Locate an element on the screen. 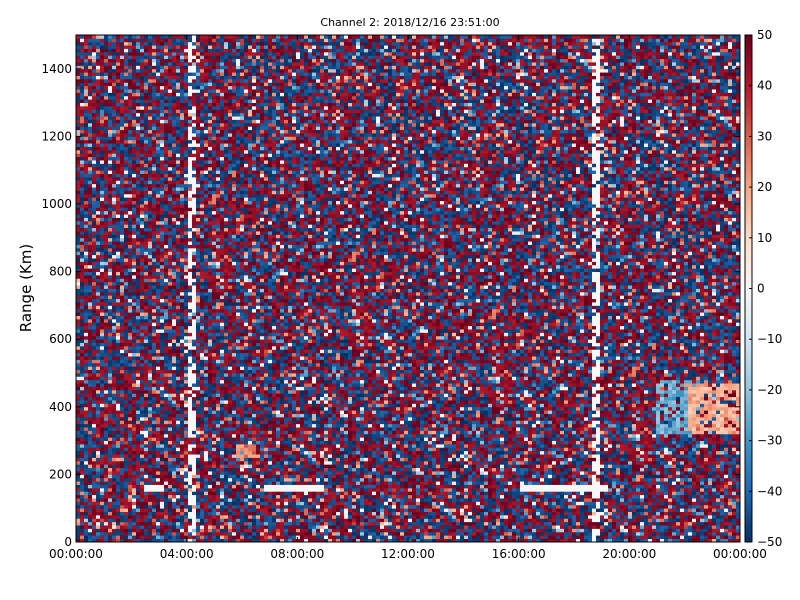 Image resolution: width=800 pixels, height=600 pixels. colorbar-tick-label: −30 is located at coordinates (769, 441).